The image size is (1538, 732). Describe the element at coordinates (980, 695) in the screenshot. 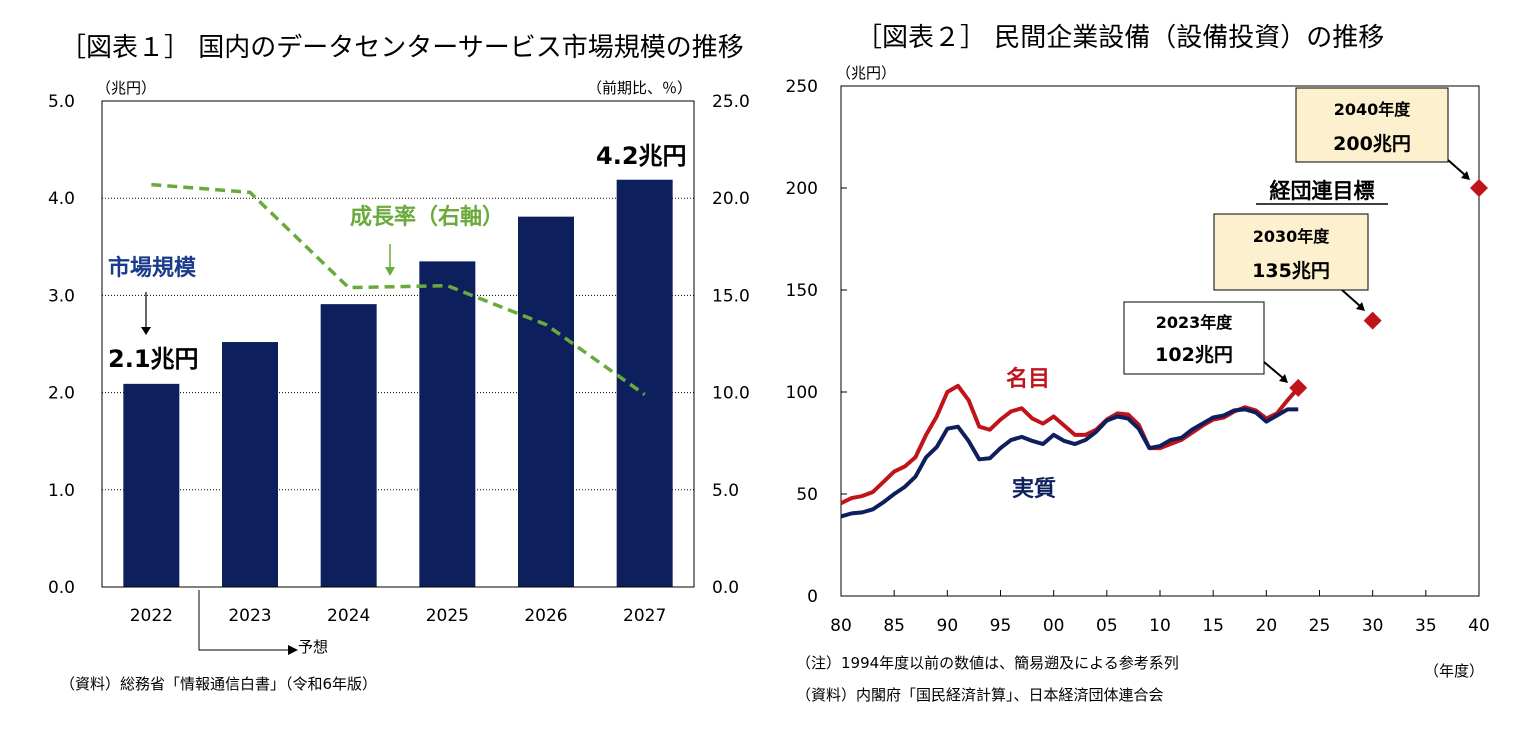

I see `chart2-source: （資料）内閣府「国民経済計算」、日本経済団体連合会` at that location.